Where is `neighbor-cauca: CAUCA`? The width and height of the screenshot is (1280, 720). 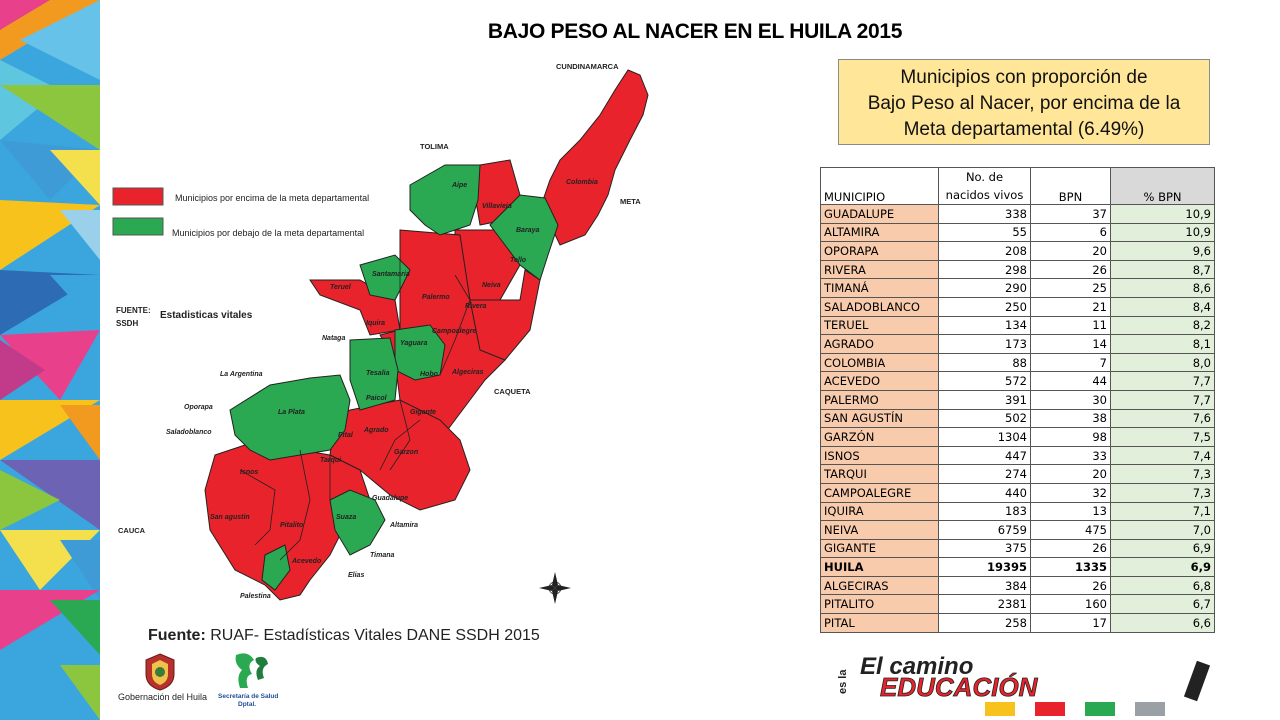 neighbor-cauca: CAUCA is located at coordinates (132, 530).